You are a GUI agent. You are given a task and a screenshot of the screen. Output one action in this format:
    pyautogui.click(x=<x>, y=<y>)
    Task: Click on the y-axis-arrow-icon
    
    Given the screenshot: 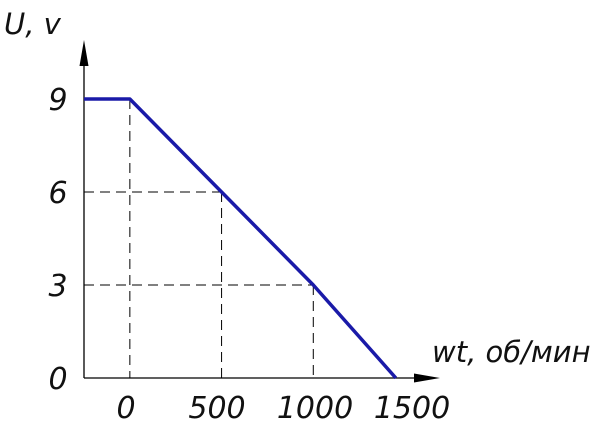 What is the action you would take?
    pyautogui.click(x=84, y=53)
    